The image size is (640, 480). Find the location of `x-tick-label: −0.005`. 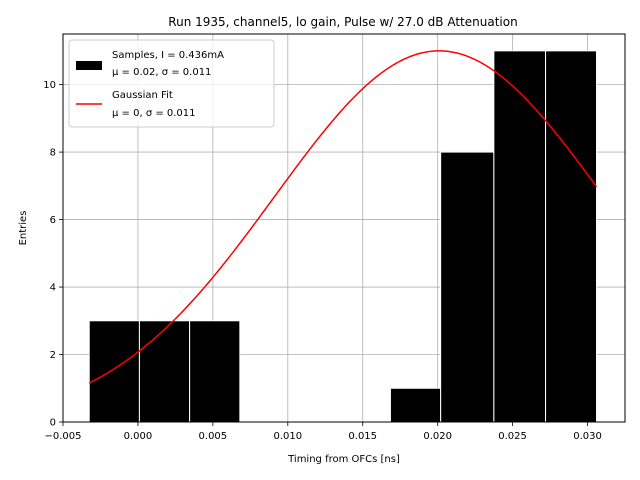

x-tick-label: −0.005 is located at coordinates (62, 436).